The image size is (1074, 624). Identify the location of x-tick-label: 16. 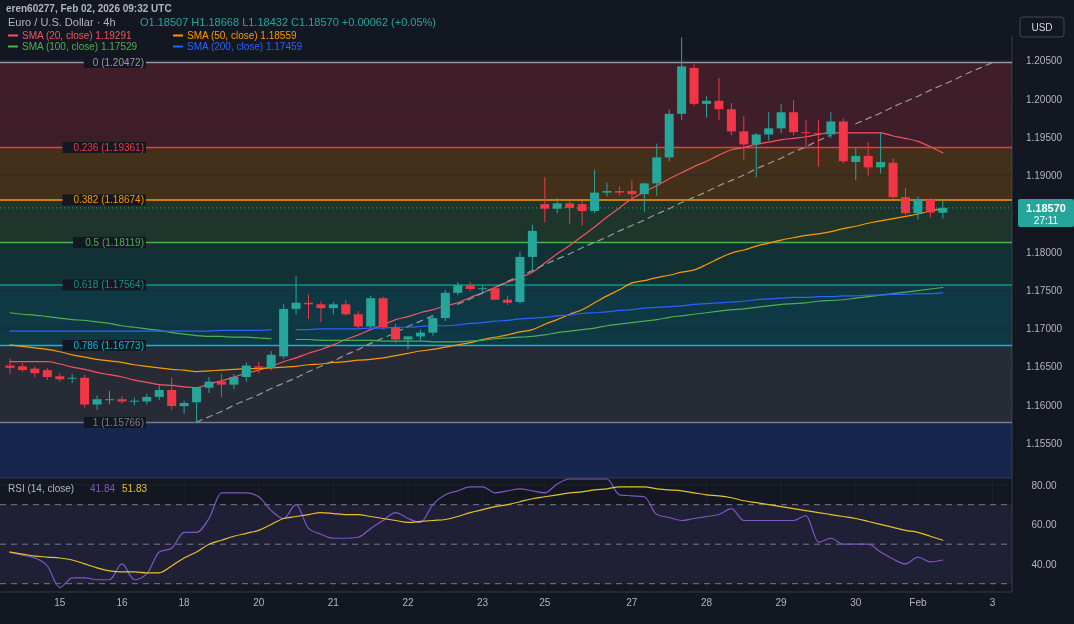
(122, 602).